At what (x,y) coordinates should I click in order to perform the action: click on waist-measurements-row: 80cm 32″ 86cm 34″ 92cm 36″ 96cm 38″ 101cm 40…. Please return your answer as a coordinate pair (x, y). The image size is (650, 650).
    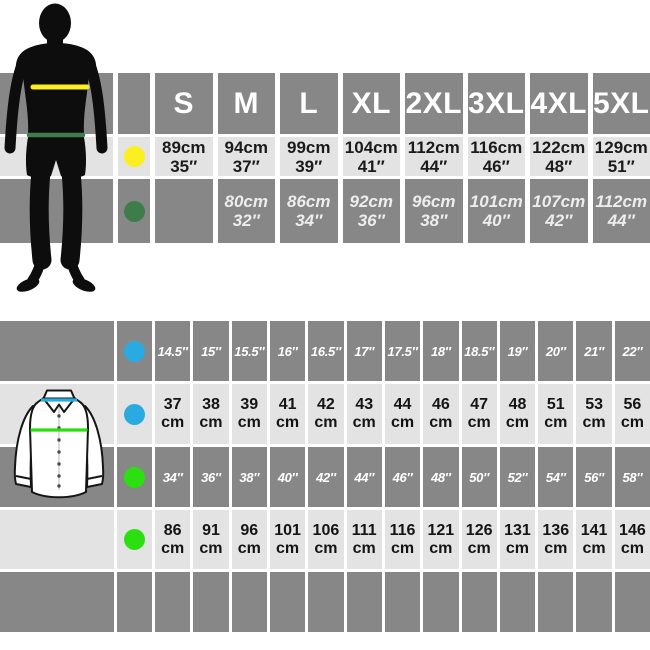
    Looking at the image, I should click on (325, 211).